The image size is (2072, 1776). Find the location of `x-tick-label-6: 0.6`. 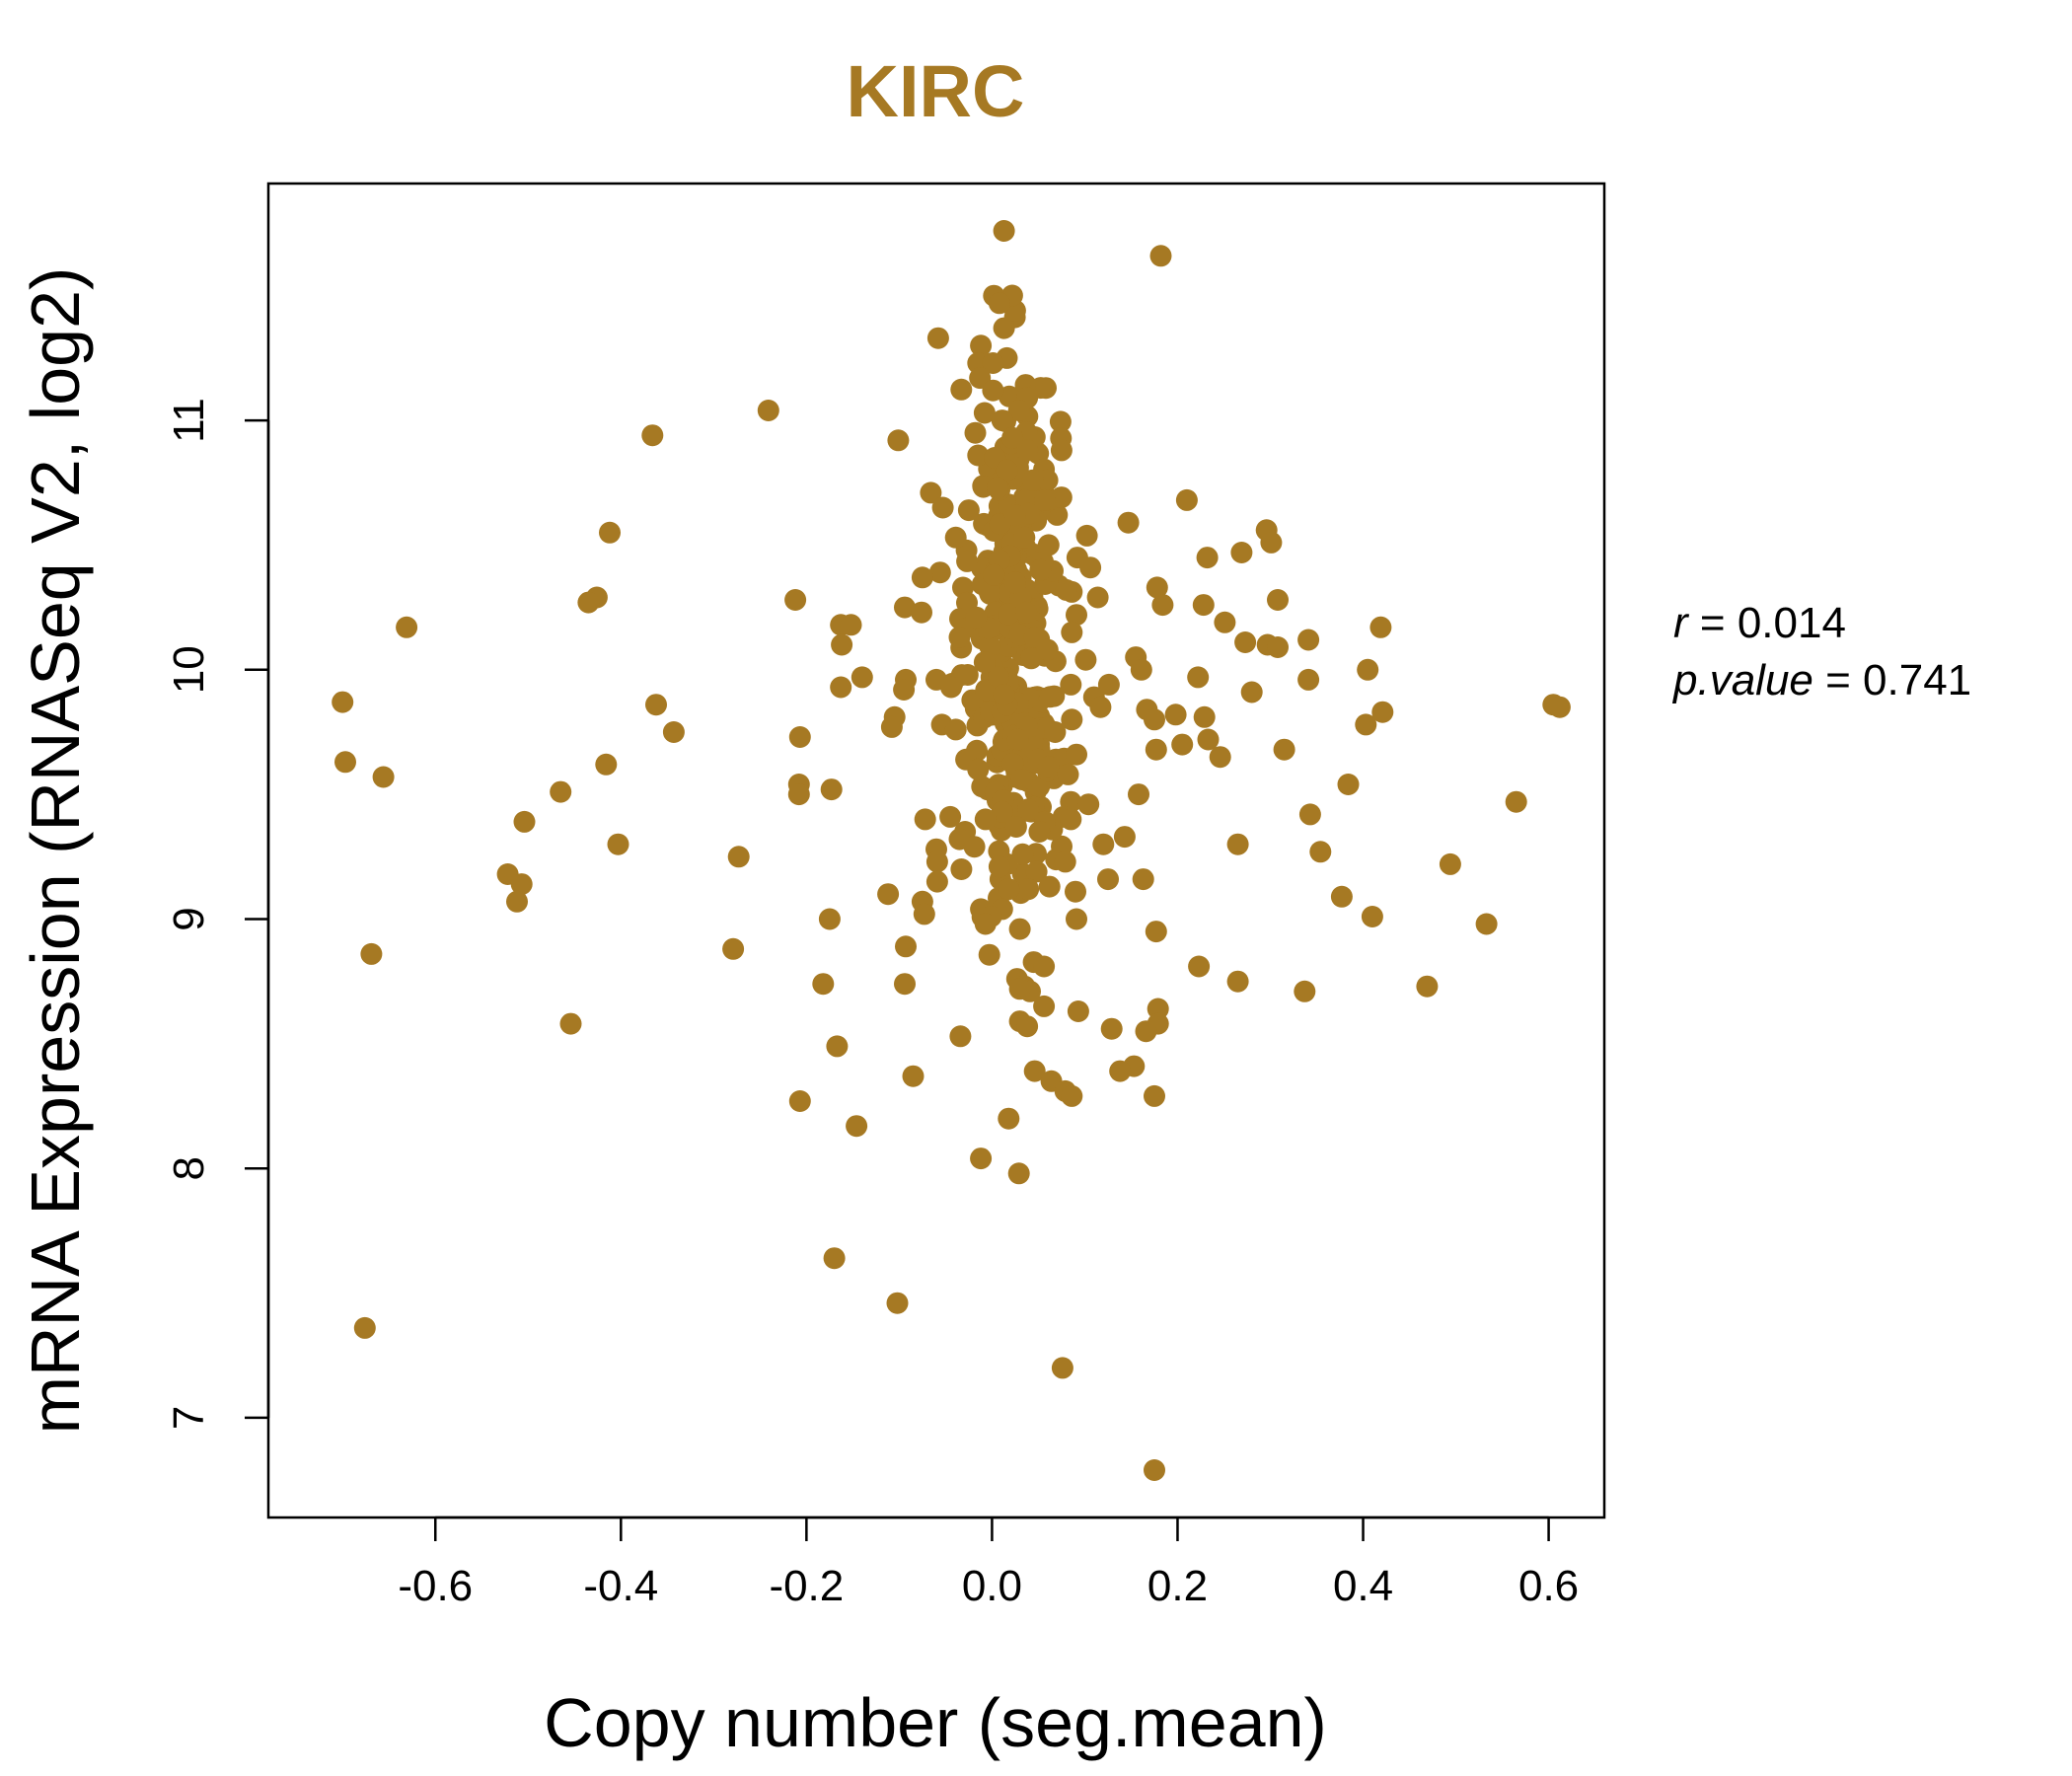

x-tick-label-6: 0.6 is located at coordinates (1549, 1586).